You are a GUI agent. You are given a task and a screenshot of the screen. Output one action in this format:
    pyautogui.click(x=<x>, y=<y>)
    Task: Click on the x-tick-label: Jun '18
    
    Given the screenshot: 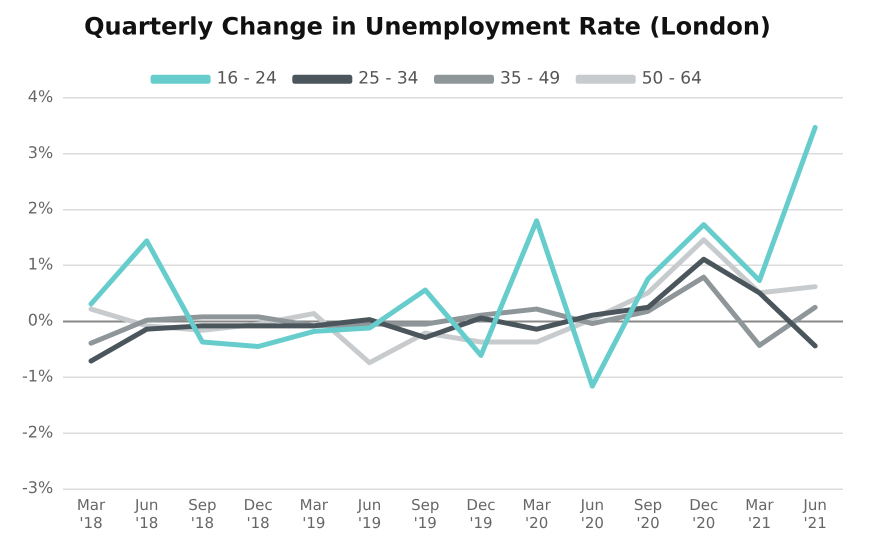 What is the action you would take?
    pyautogui.click(x=146, y=514)
    